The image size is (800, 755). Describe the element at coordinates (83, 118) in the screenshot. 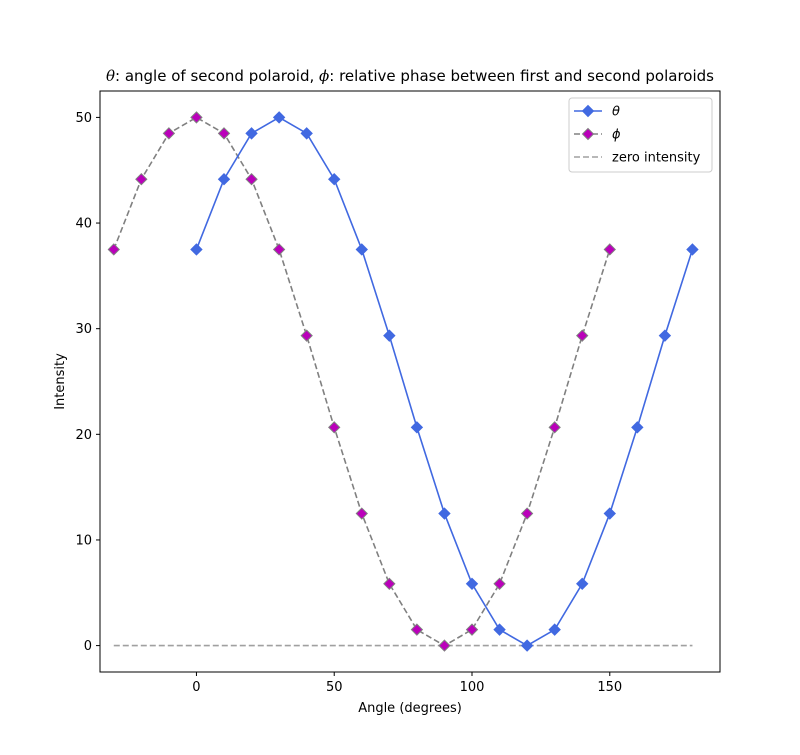

I see `y-tick-label: 50` at that location.